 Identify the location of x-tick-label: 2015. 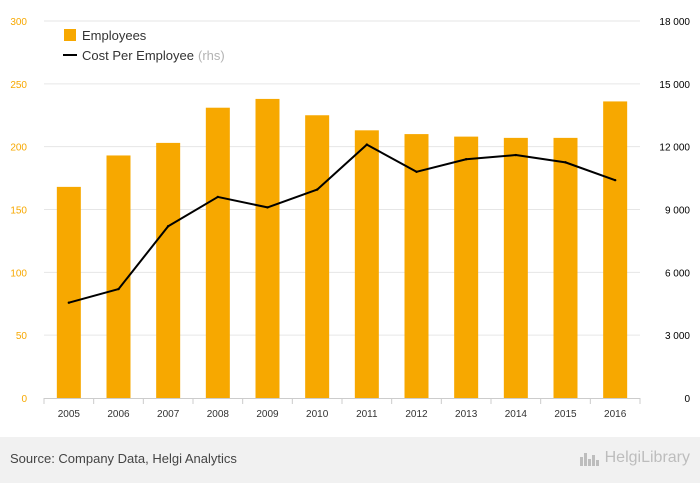
(565, 414).